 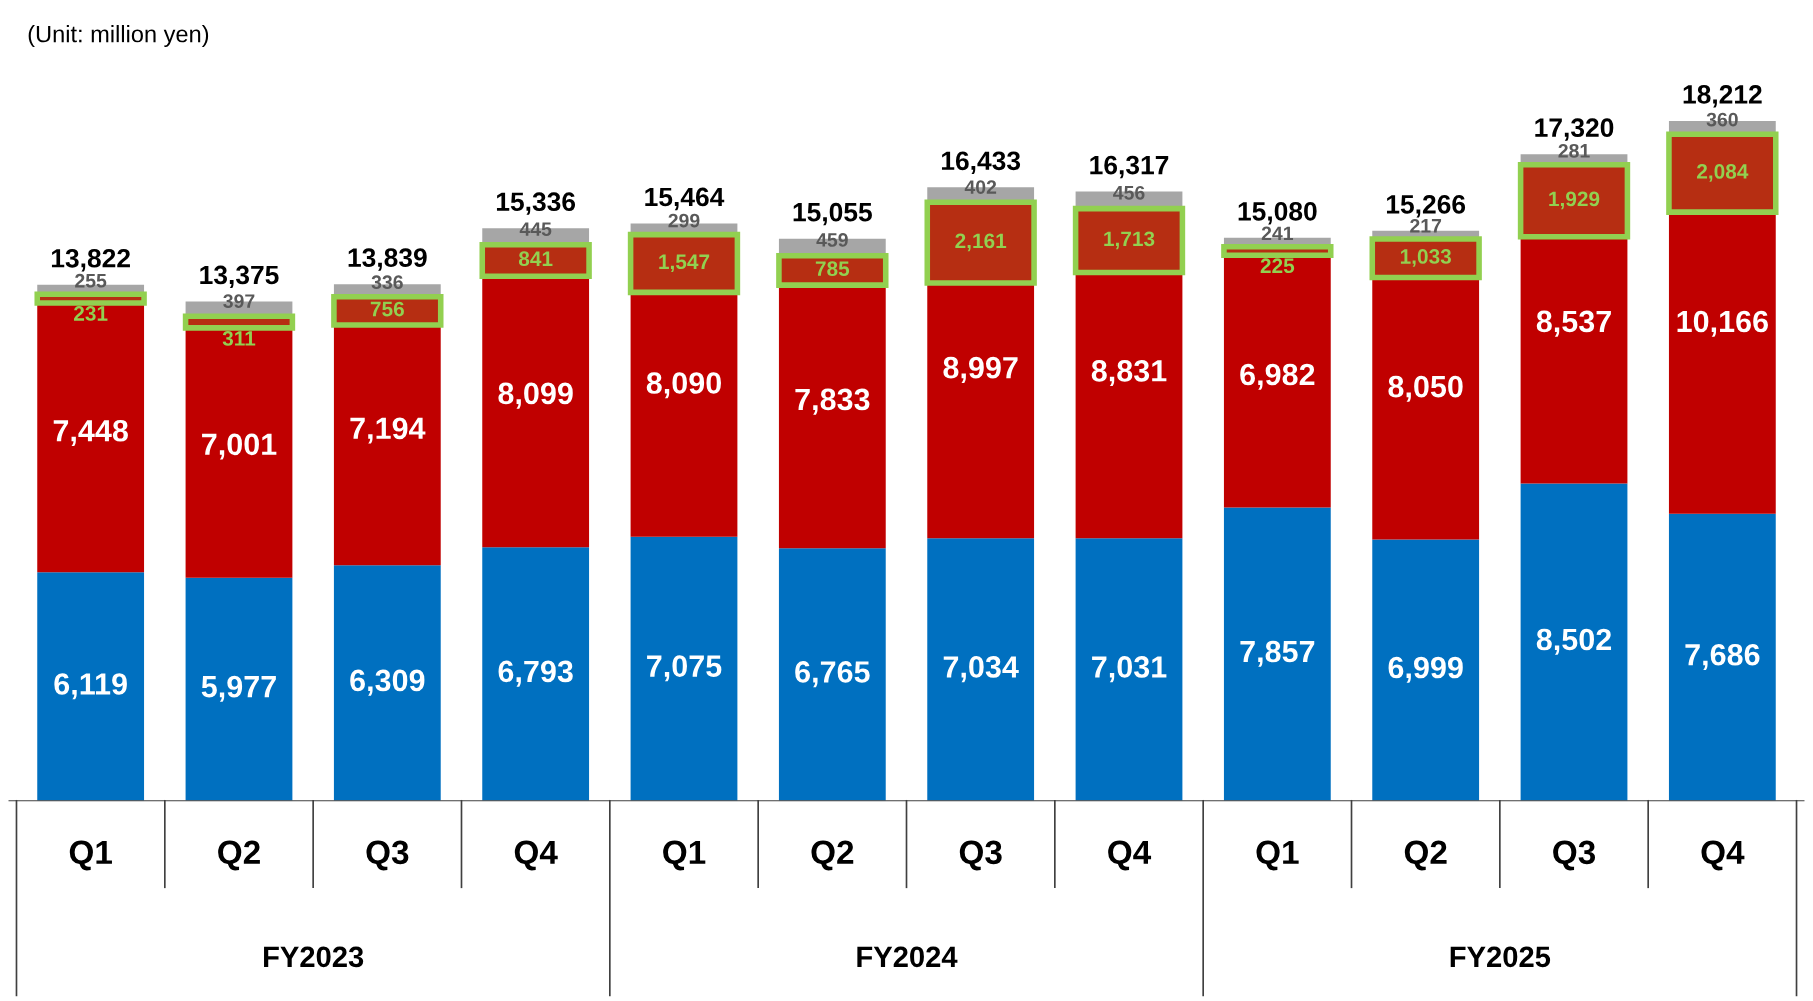 What do you see at coordinates (981, 162) in the screenshot?
I see `total-label: 16,433` at bounding box center [981, 162].